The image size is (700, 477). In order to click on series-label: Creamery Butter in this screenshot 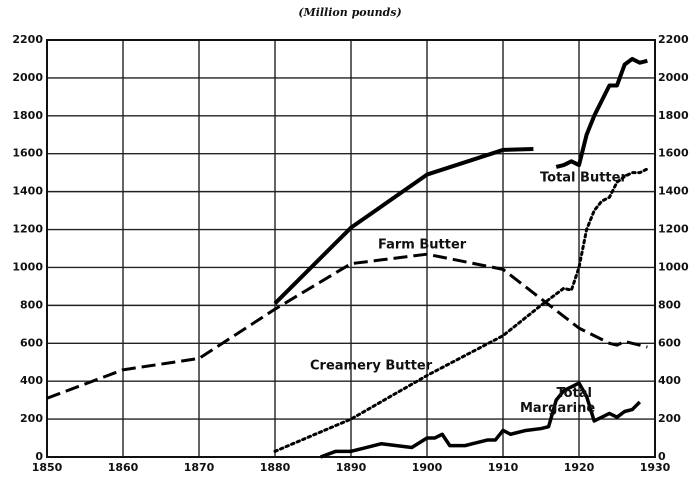, I will do `click(371, 366)`.